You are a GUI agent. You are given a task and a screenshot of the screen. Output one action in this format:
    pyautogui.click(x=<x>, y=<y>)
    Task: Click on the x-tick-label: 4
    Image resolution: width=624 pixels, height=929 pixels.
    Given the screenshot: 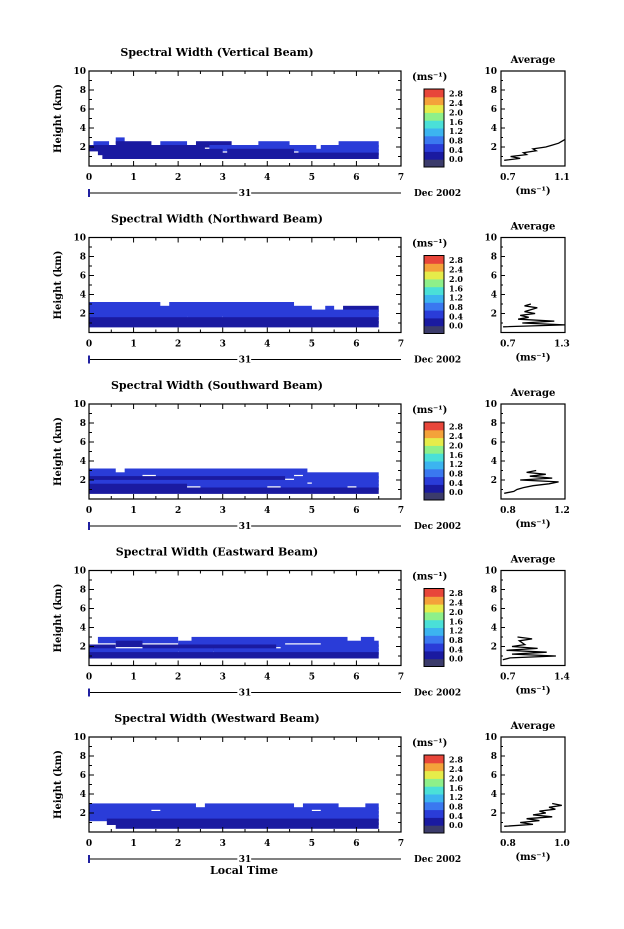 What is the action you would take?
    pyautogui.click(x=267, y=345)
    